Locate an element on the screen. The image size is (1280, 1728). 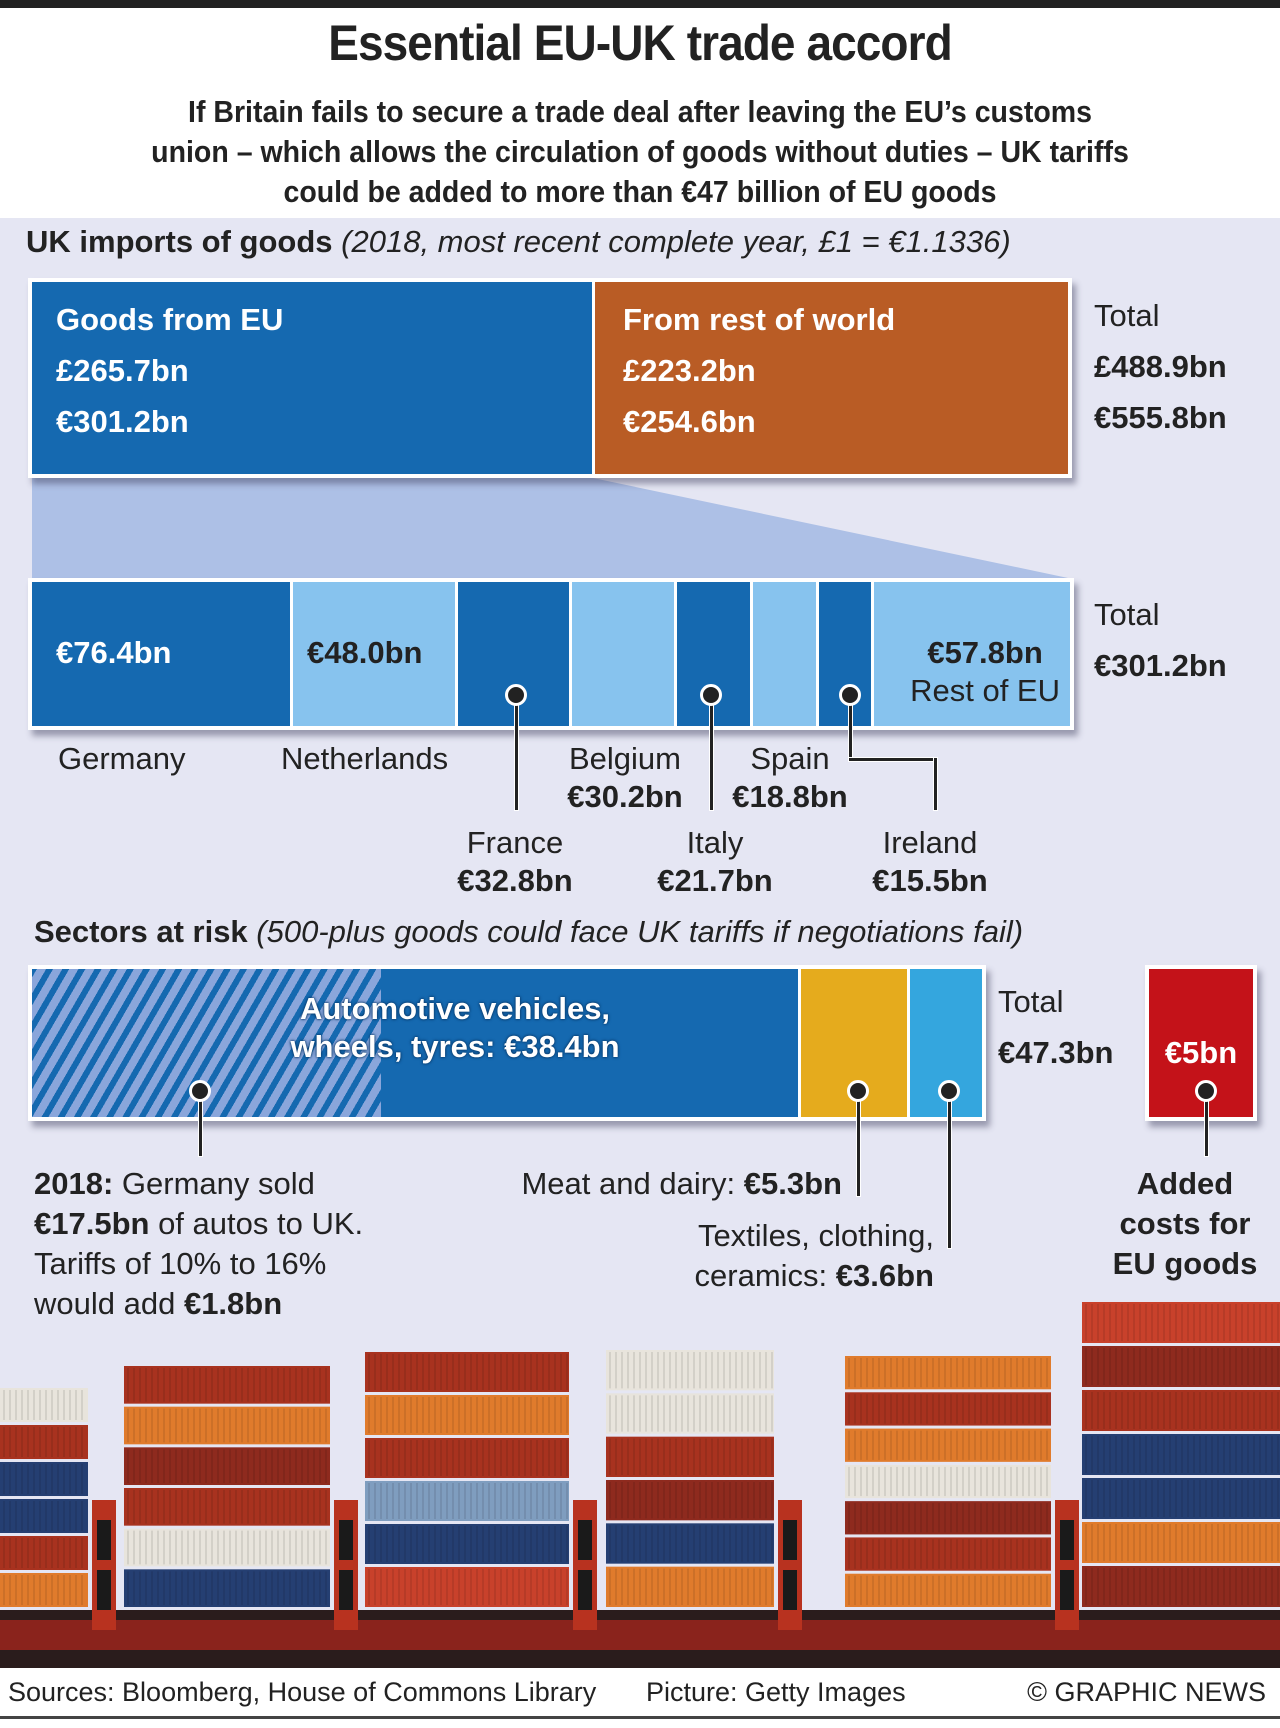
bottom-rule is located at coordinates (640, 1717).